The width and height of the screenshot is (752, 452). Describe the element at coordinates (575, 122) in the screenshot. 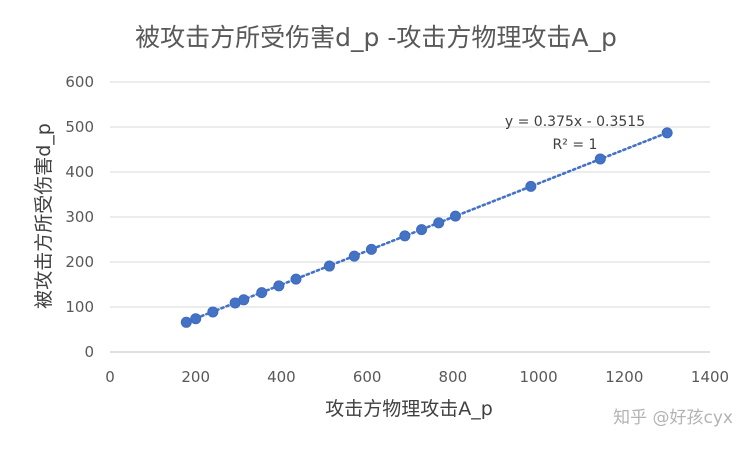

I see `trendline-equation: y = 0.375x - 0.3515` at that location.